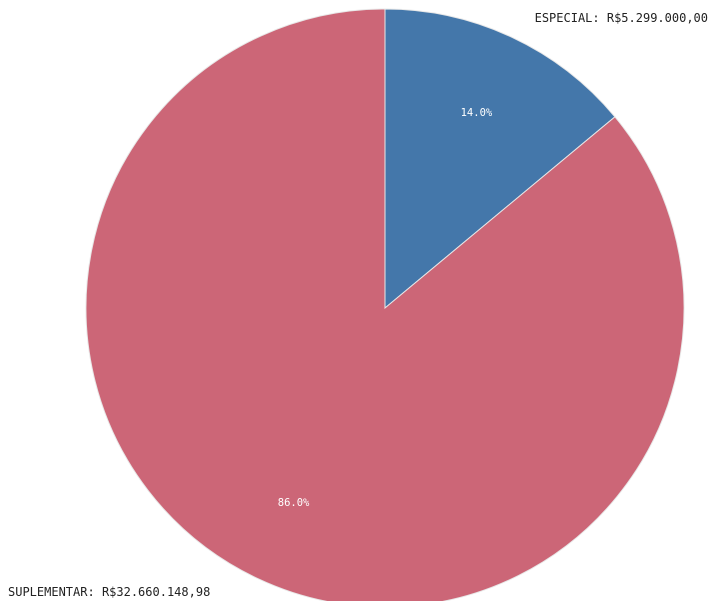 The height and width of the screenshot is (601, 714). Describe the element at coordinates (294, 503) in the screenshot. I see `percent-label-suplementar: 86.0%` at that location.